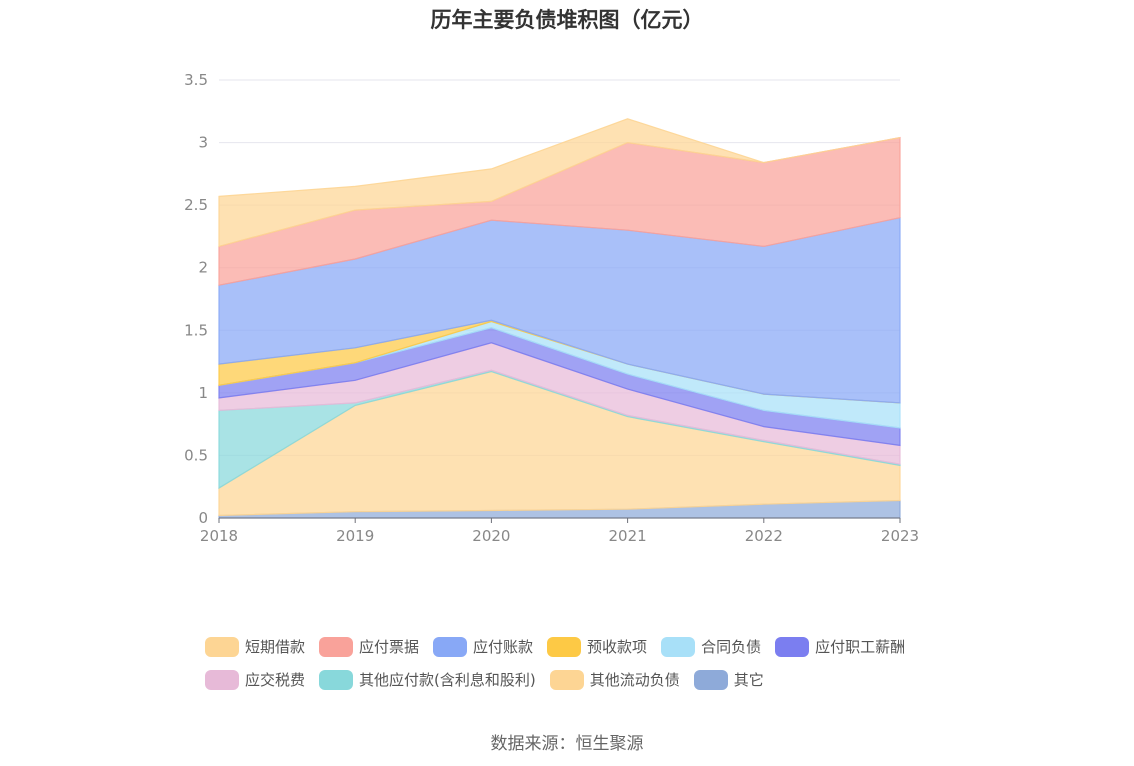  I want to click on legend-item: 其他应付款(含利息和股利), so click(427, 679).